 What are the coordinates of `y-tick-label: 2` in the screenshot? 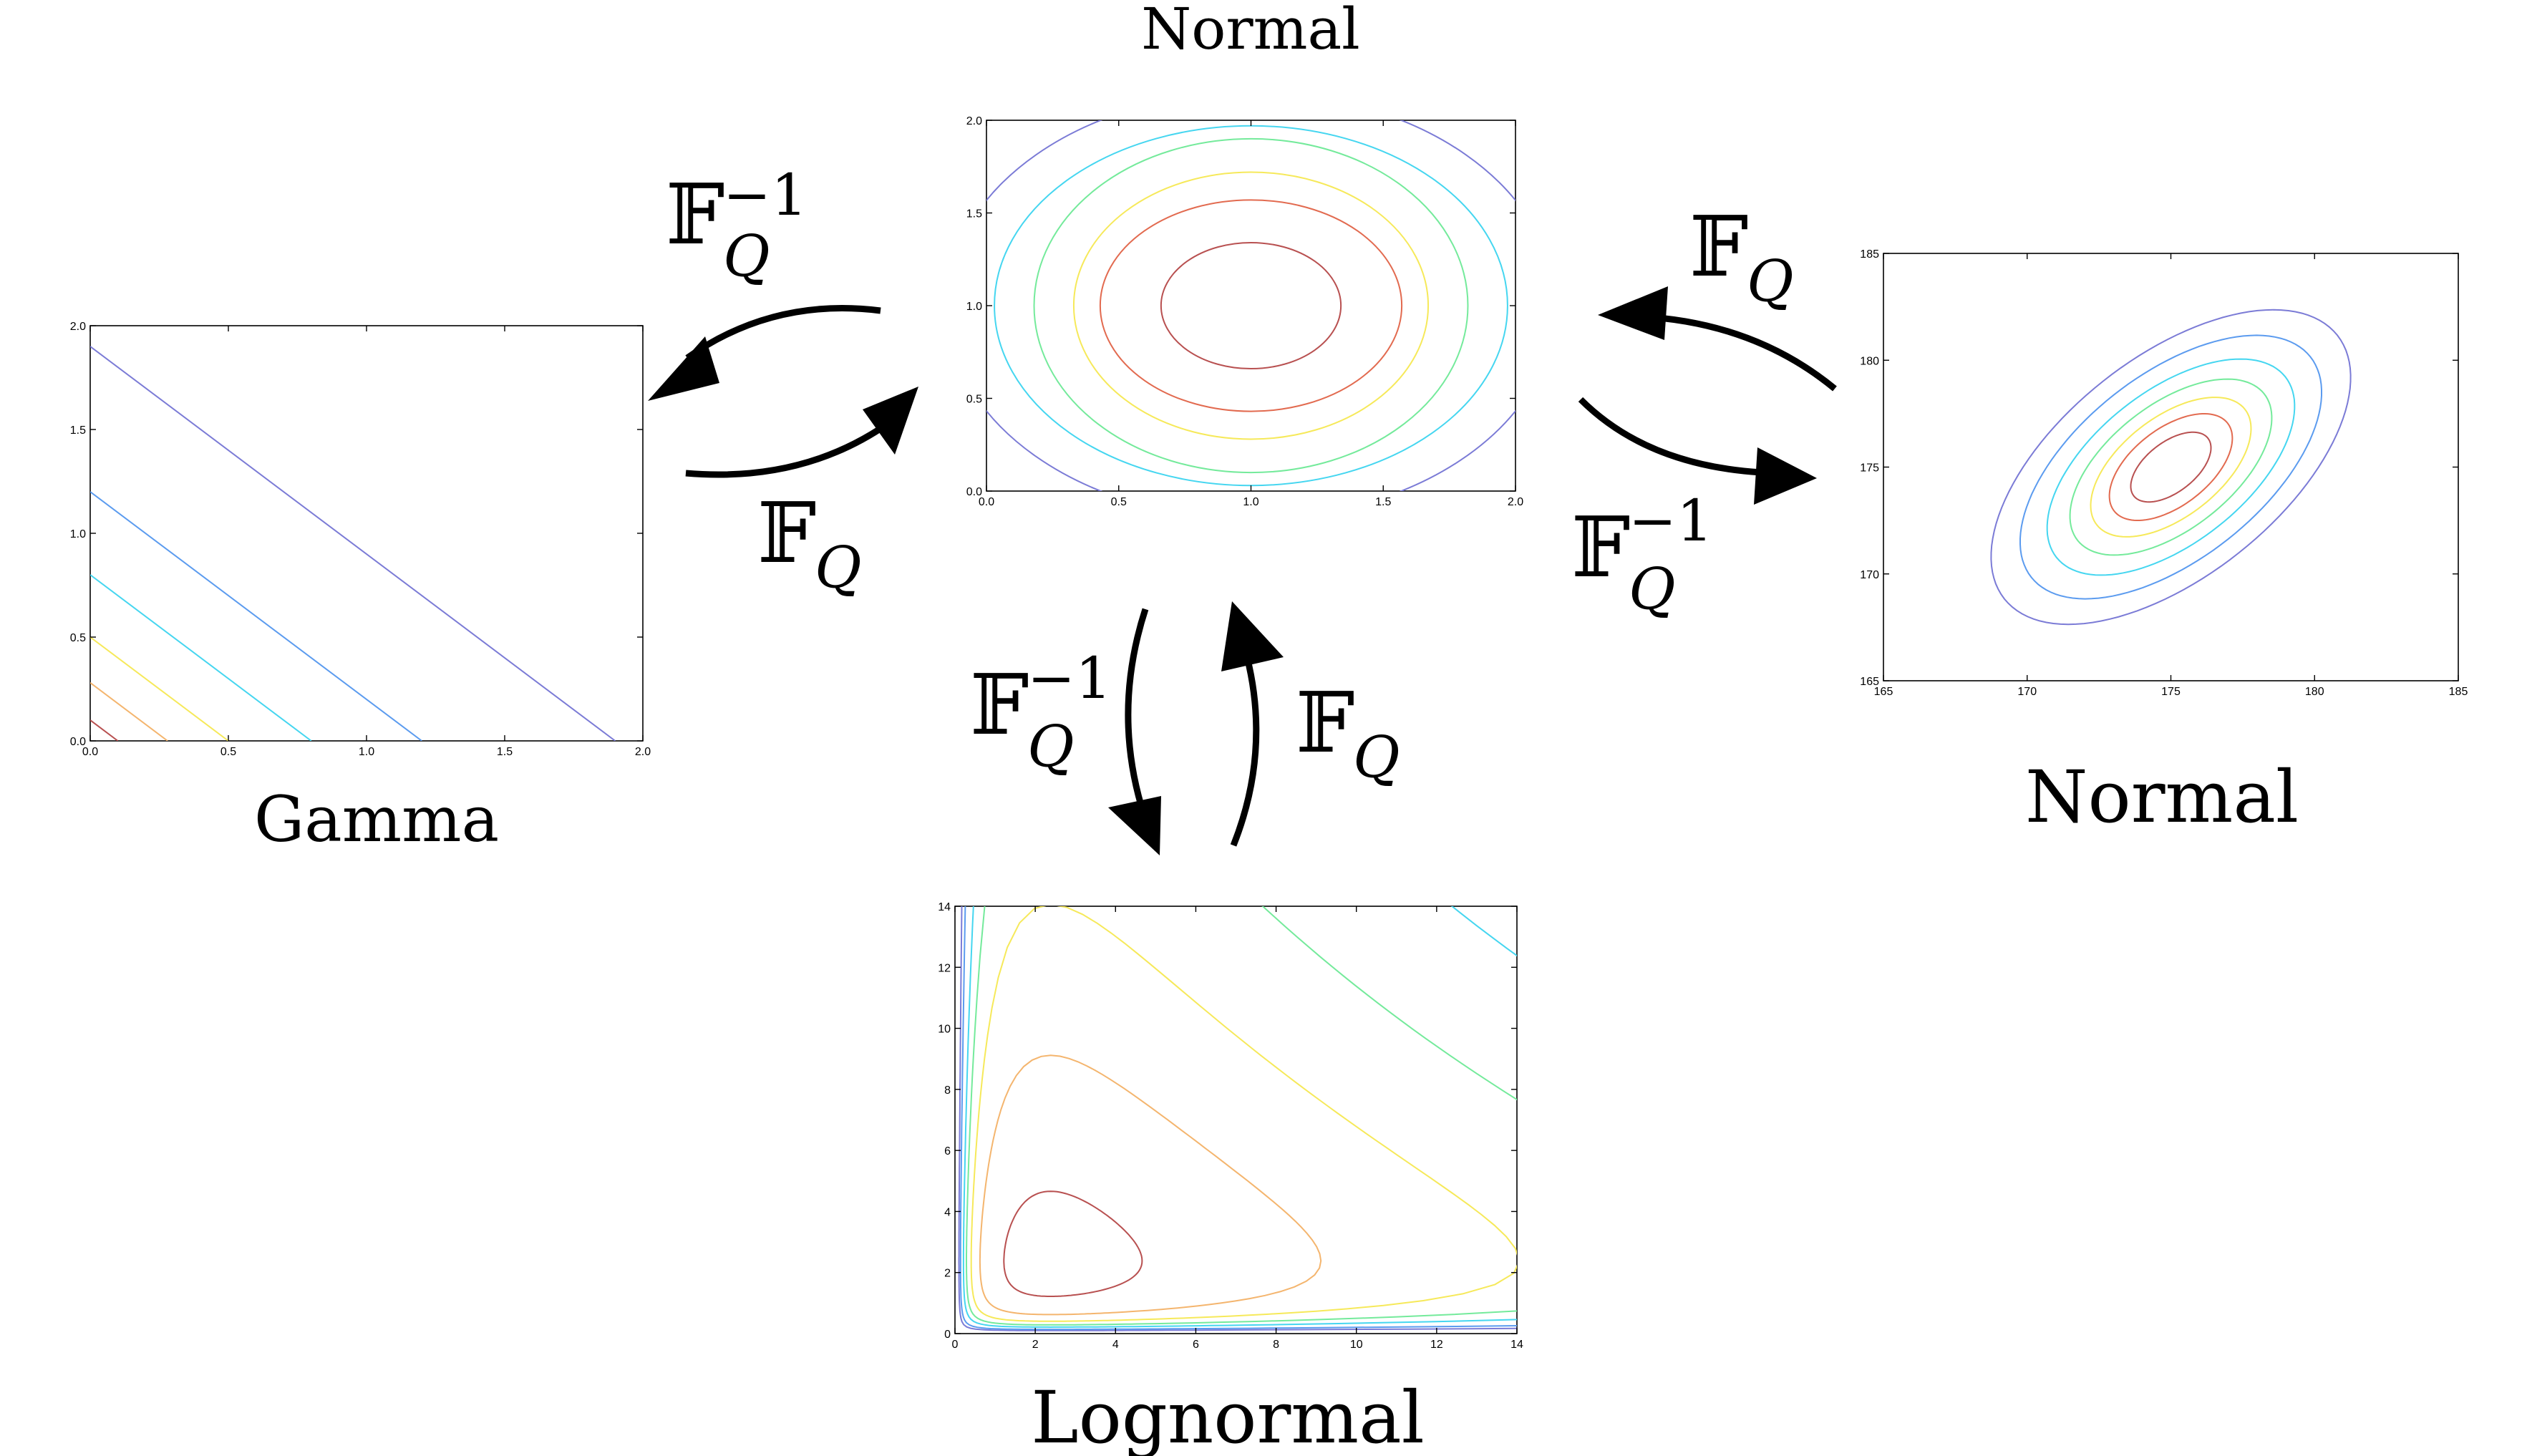 It's located at (947, 1274).